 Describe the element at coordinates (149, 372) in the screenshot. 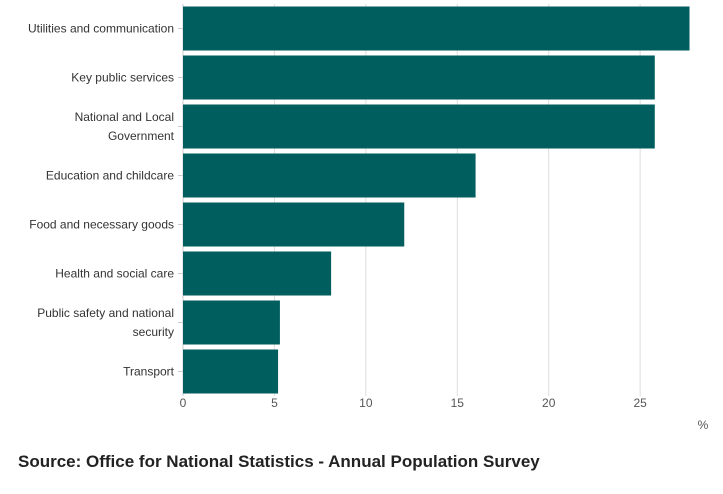

I see `category-label: Transport` at that location.